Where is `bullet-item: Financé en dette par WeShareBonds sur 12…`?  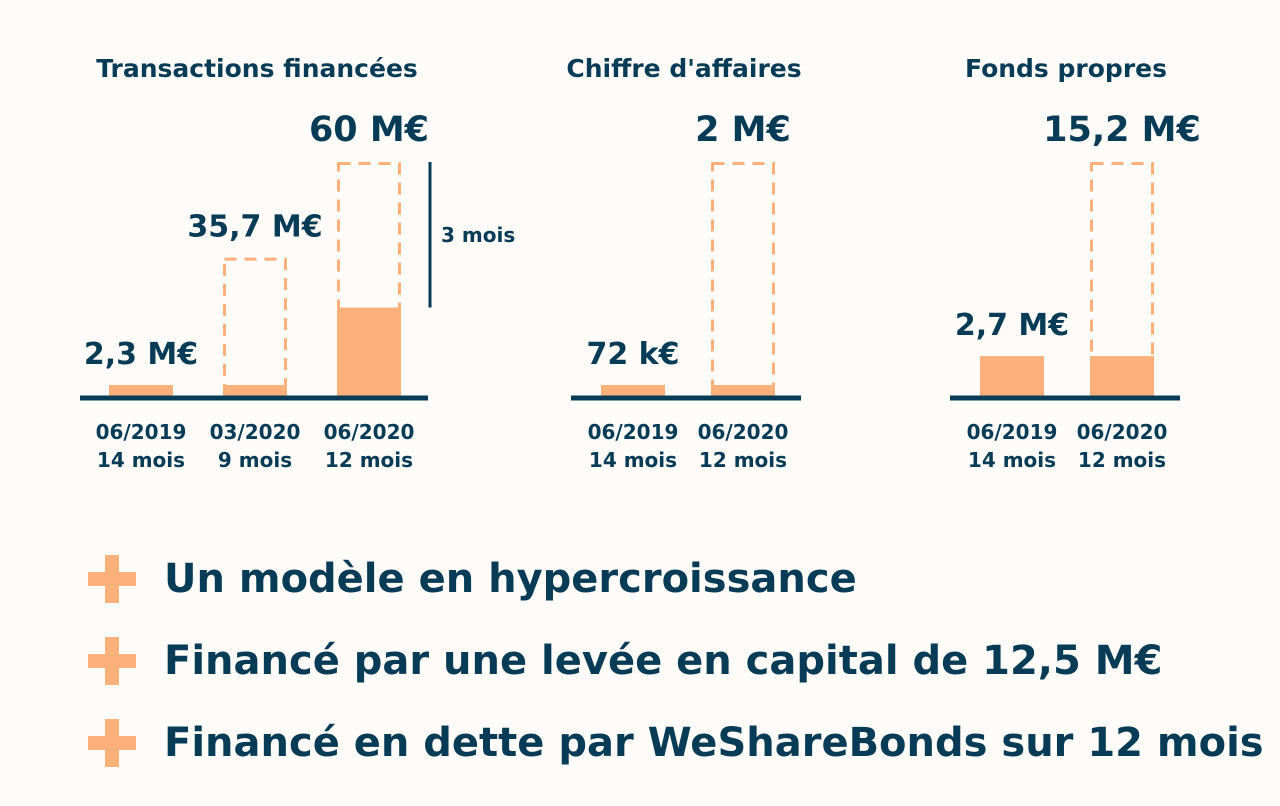
bullet-item: Financé en dette par WeShareBonds sur 12… is located at coordinates (676, 743).